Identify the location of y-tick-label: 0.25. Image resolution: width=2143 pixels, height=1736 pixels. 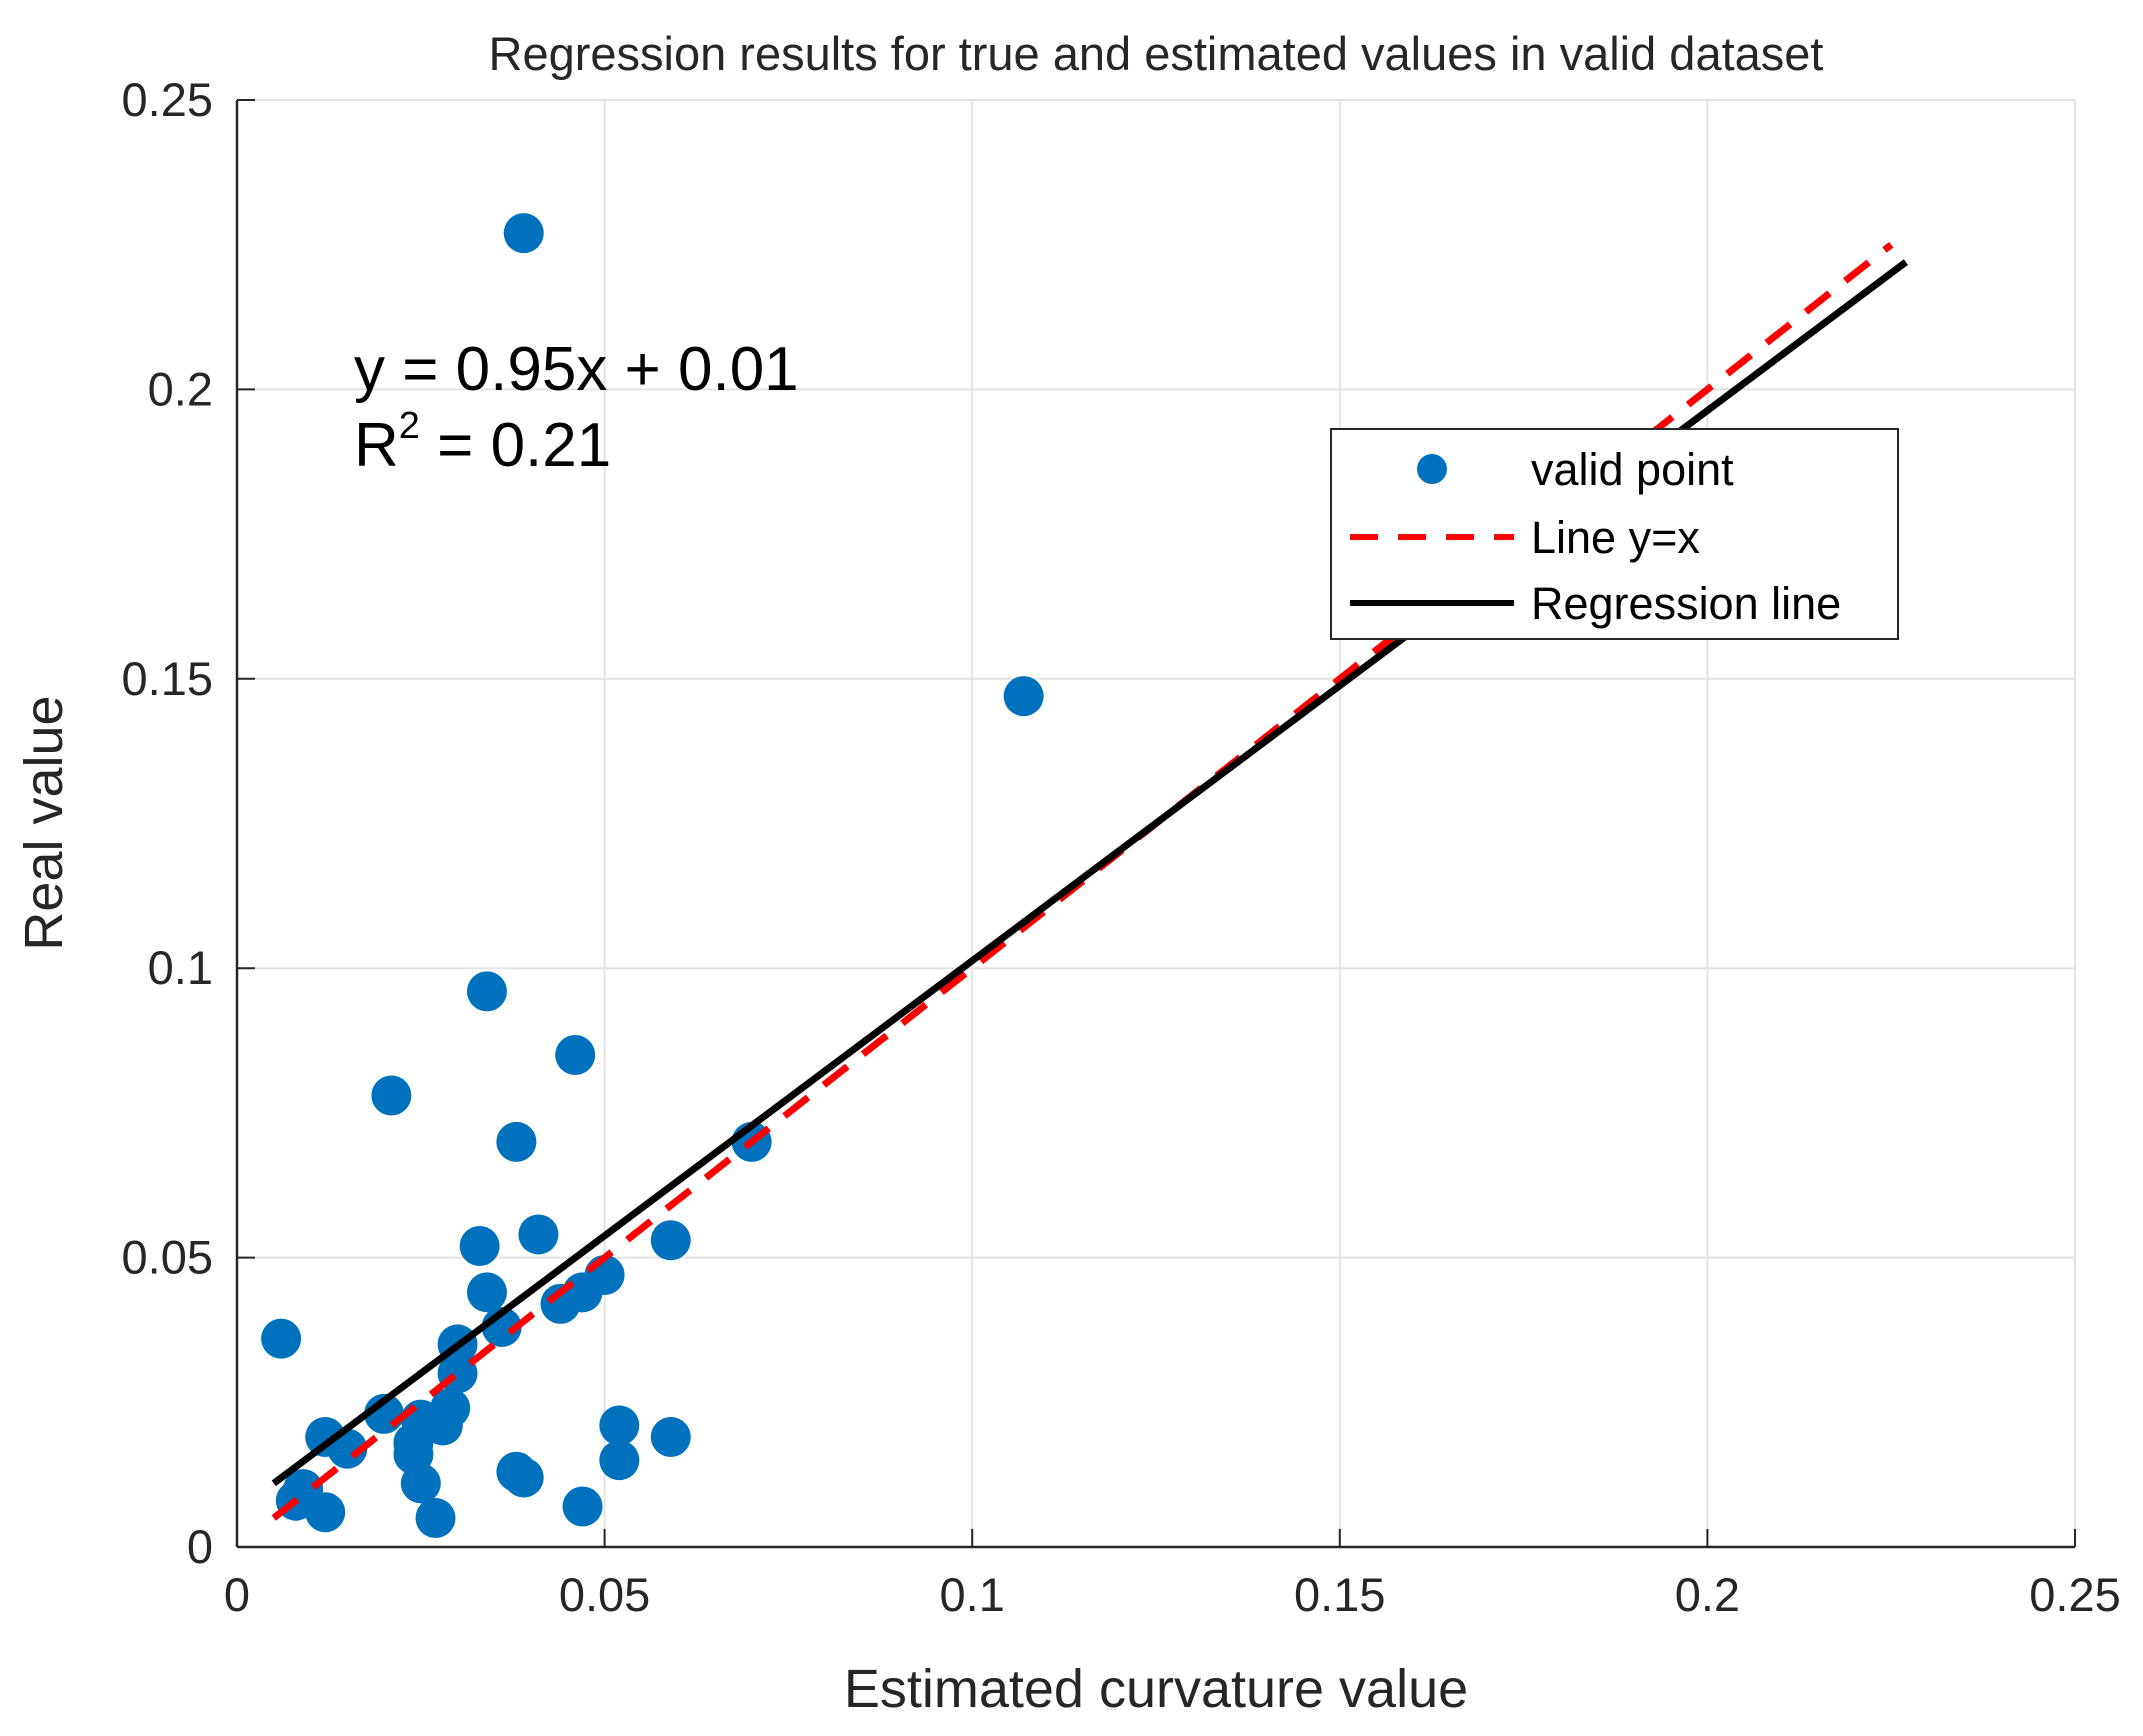
(167, 99).